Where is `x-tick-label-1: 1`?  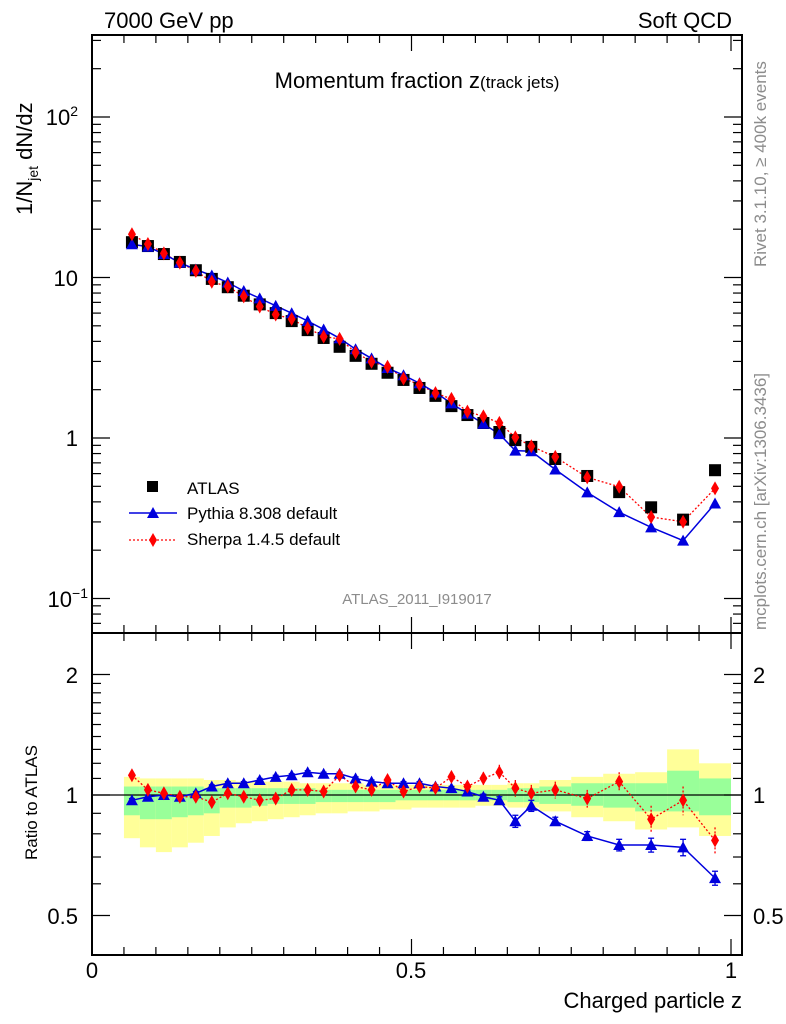 x-tick-label-1: 1 is located at coordinates (731, 970).